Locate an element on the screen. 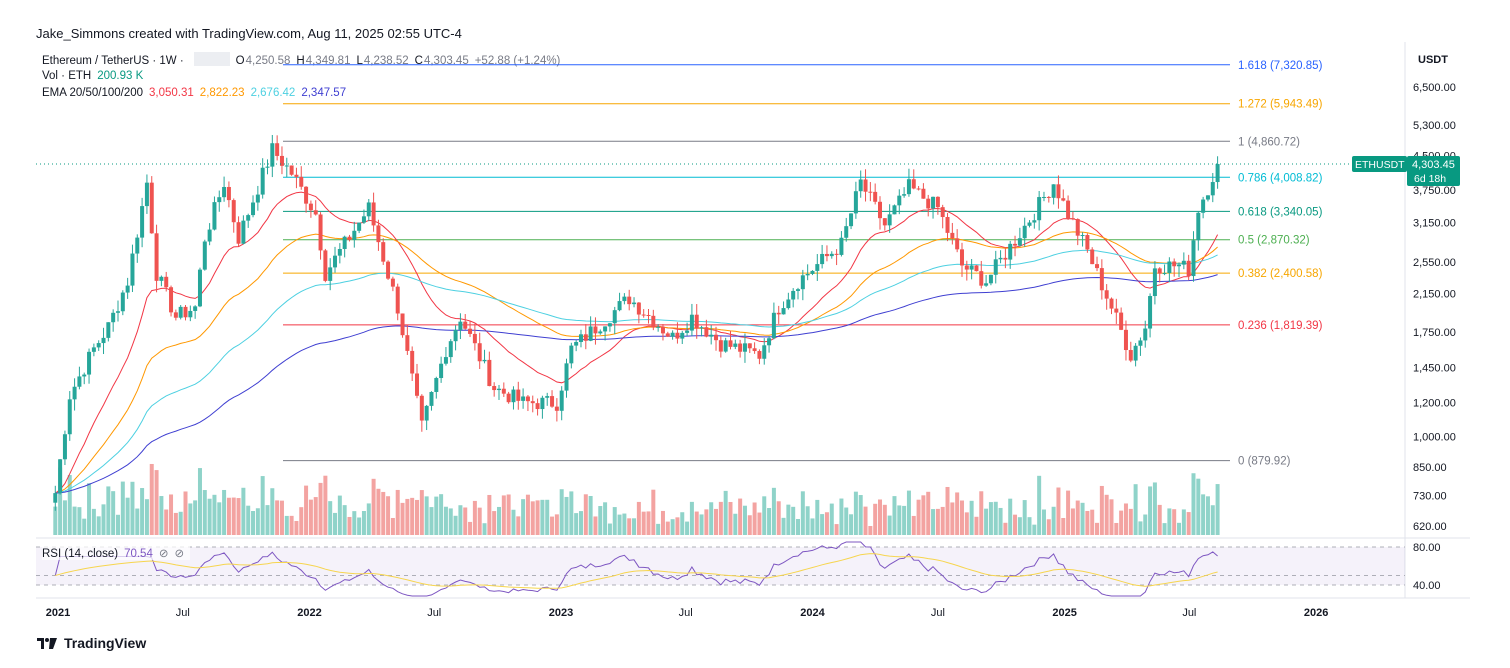  rsi-legend: RSI (14, close) 70.54 ⊘ ⊘ is located at coordinates (116, 553).